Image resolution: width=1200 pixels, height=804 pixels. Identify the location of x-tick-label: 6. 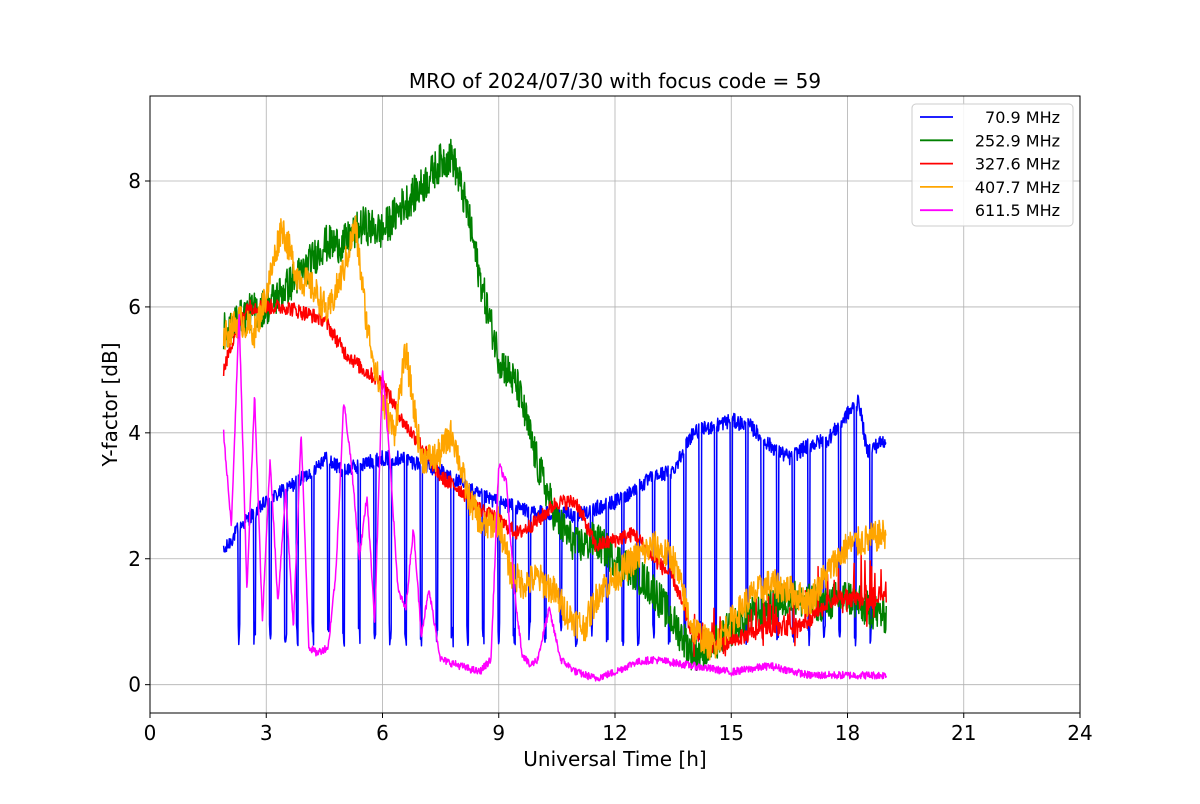
(382, 733).